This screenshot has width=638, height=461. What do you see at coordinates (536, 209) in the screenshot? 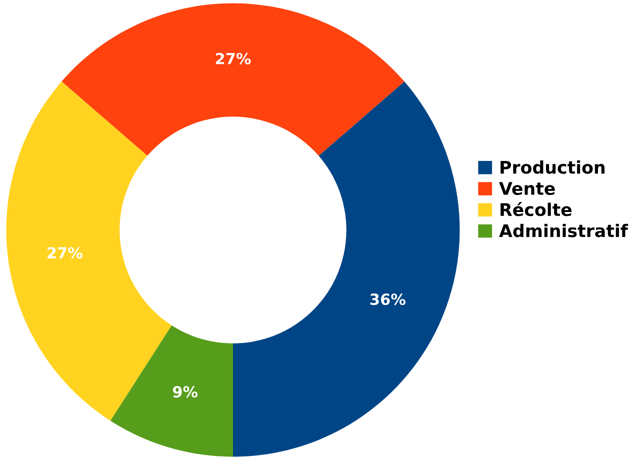
I see `legend-label: Récolte` at bounding box center [536, 209].